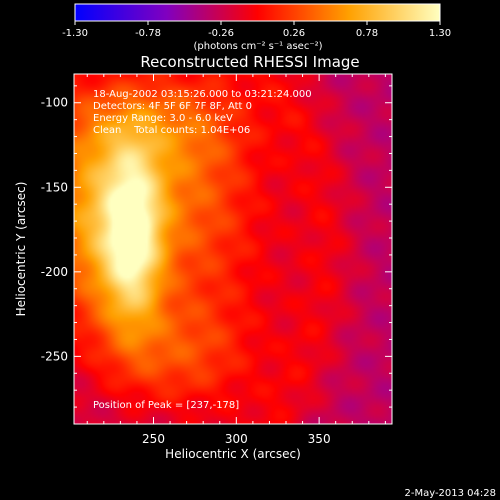 This screenshot has width=500, height=500. Describe the element at coordinates (450, 493) in the screenshot. I see `timestamp: 2-May-2013 04:28` at that location.